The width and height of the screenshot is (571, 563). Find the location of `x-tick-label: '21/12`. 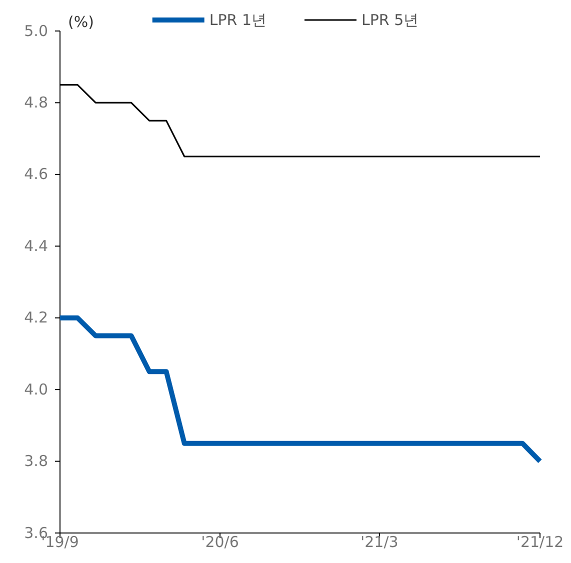

x-tick-label: '21/12 is located at coordinates (540, 542).